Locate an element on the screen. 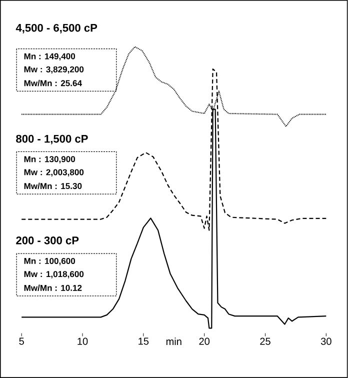 The height and width of the screenshot is (378, 348). x-tick-label: 25 is located at coordinates (265, 341).